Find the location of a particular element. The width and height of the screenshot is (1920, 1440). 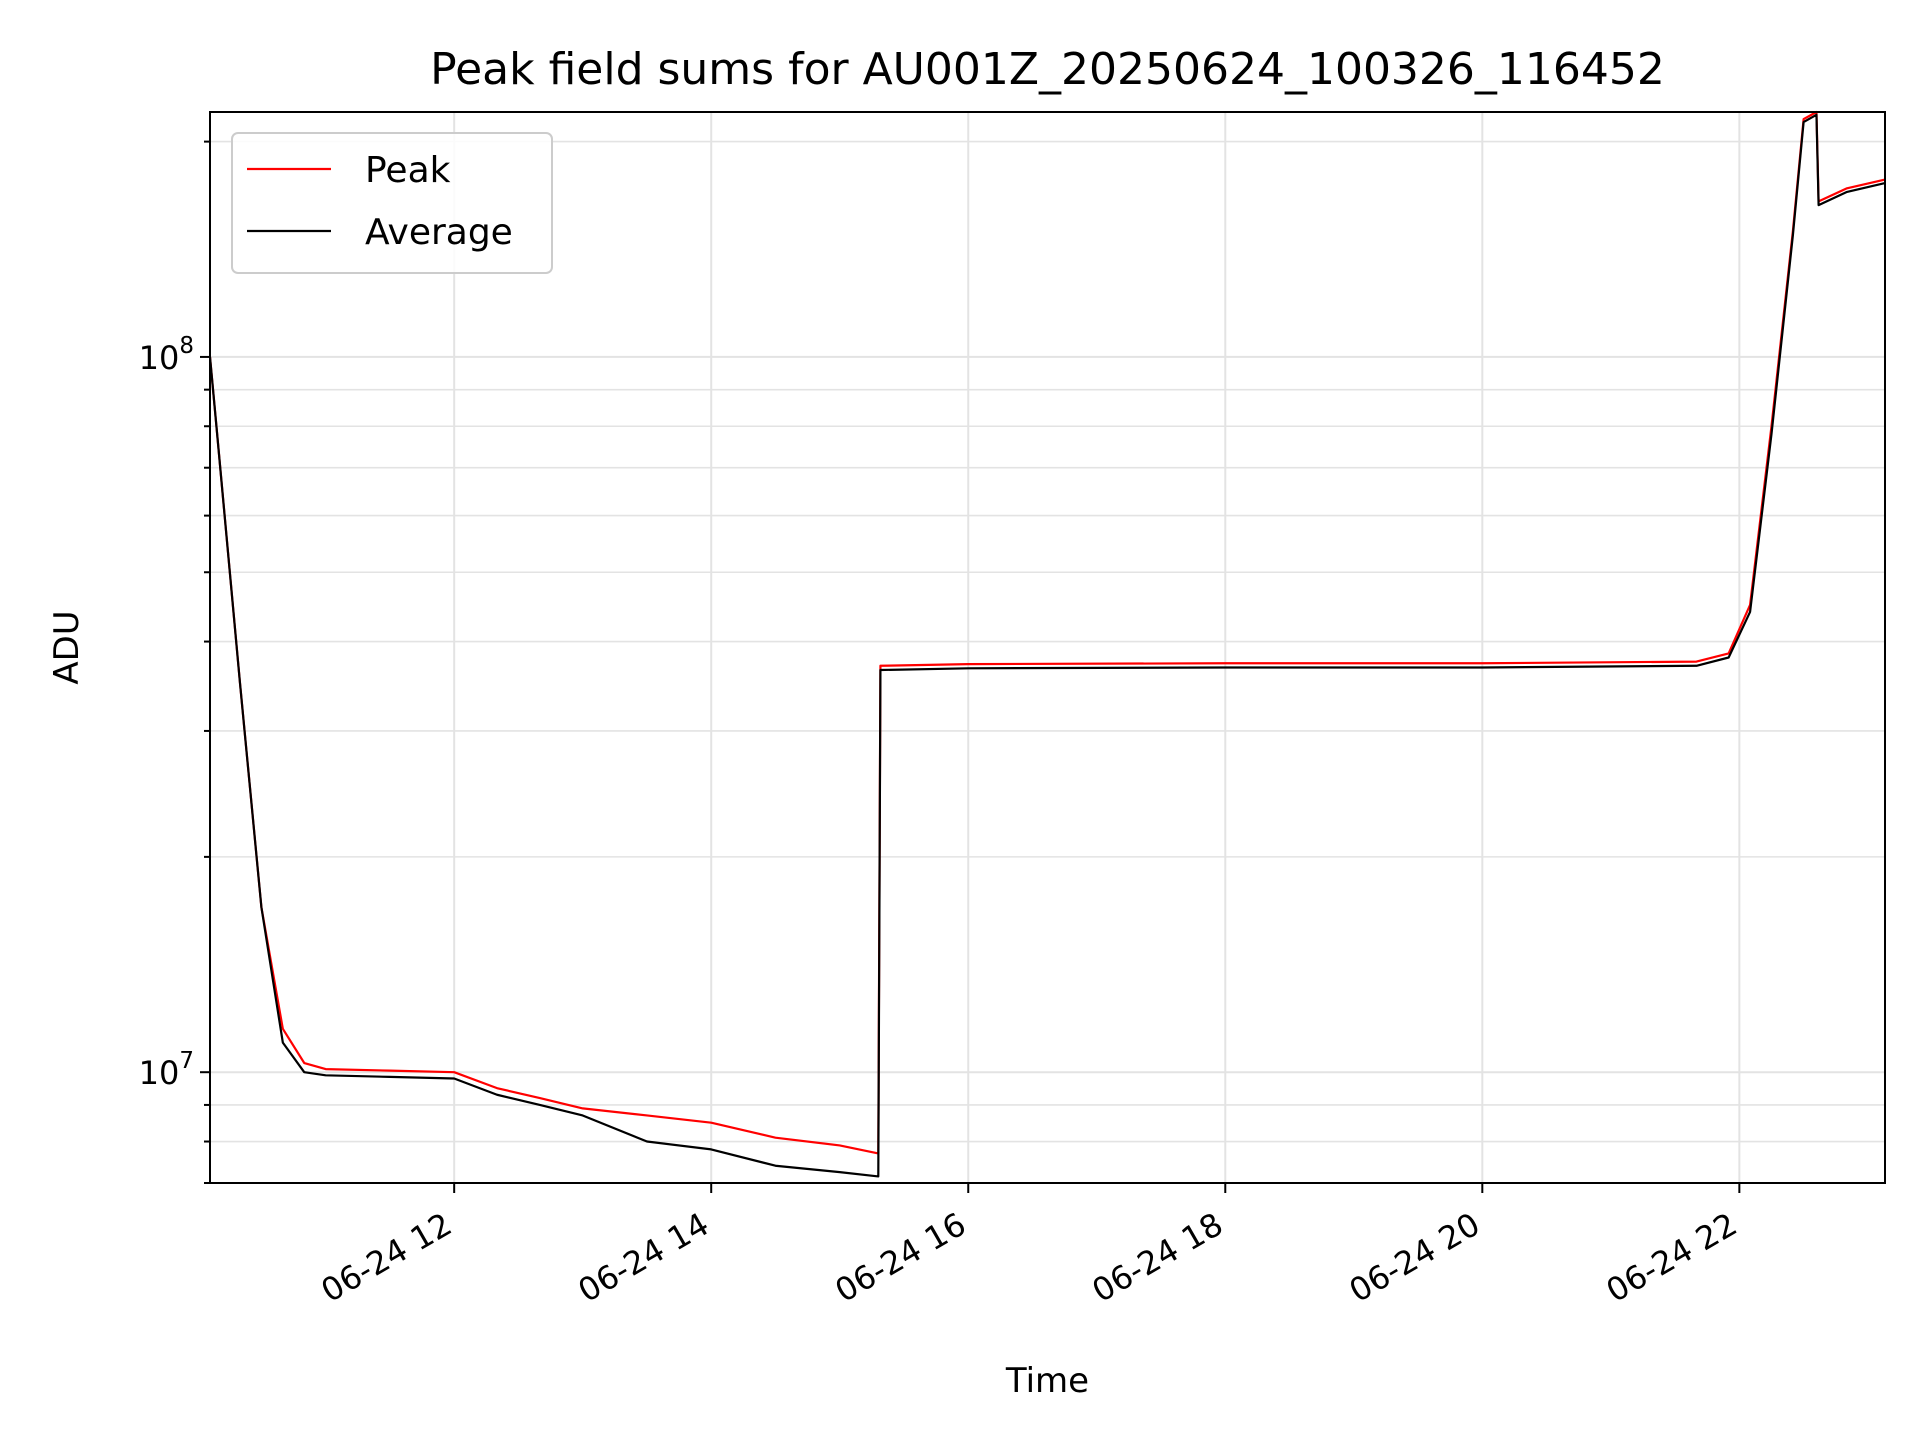

legend-label: Peak is located at coordinates (408, 170).